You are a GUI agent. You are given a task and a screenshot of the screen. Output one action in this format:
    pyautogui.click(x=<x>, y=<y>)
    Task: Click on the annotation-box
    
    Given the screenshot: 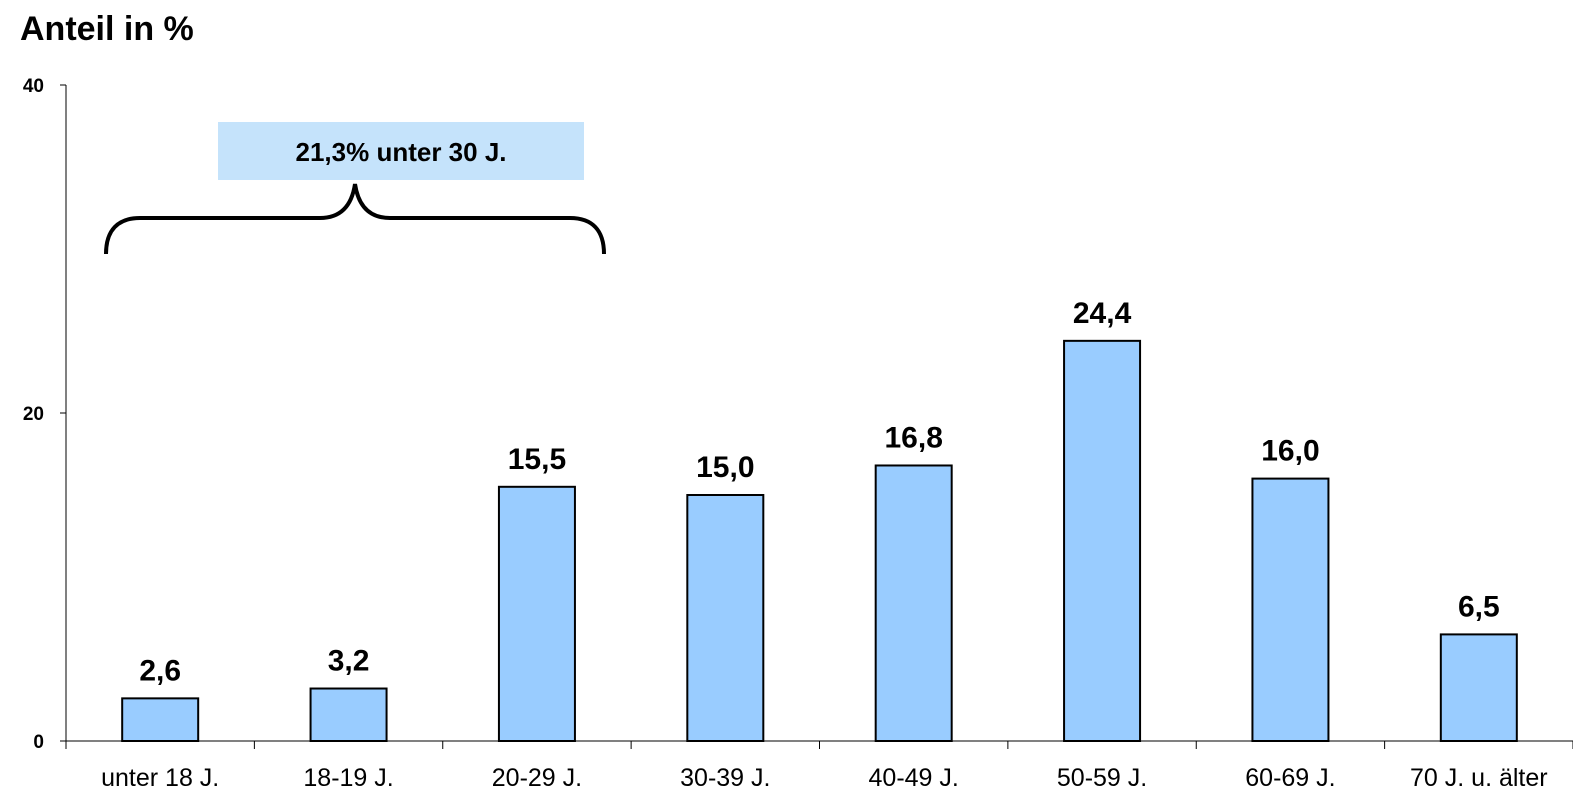 What is the action you would take?
    pyautogui.click(x=401, y=151)
    